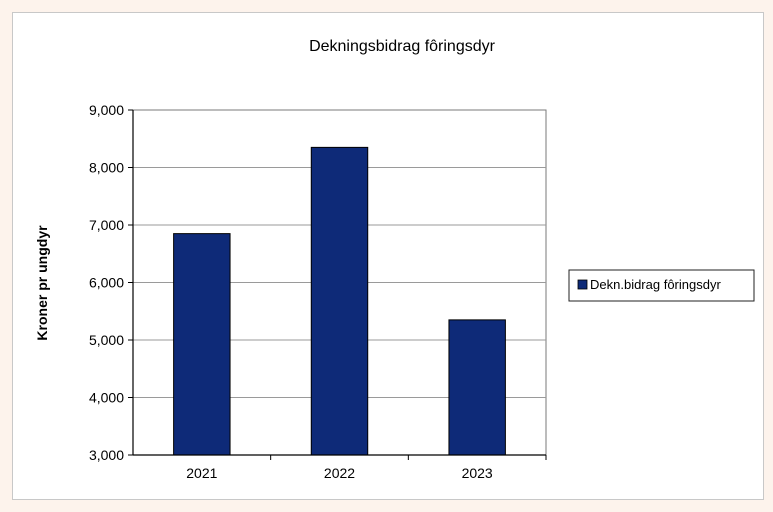 Image resolution: width=773 pixels, height=512 pixels. Describe the element at coordinates (477, 387) in the screenshot. I see `bar-2023` at that location.